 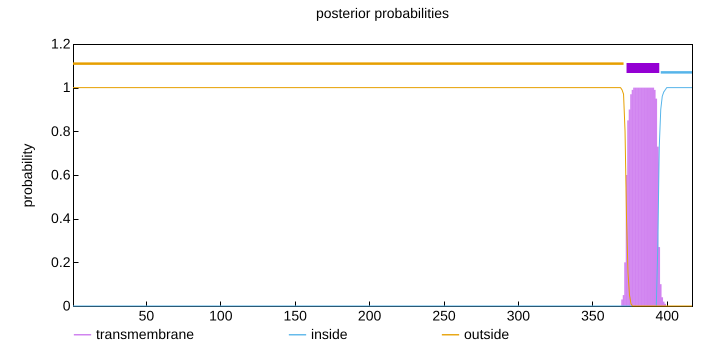 I want to click on y-tick-label: 1, so click(x=66, y=87).